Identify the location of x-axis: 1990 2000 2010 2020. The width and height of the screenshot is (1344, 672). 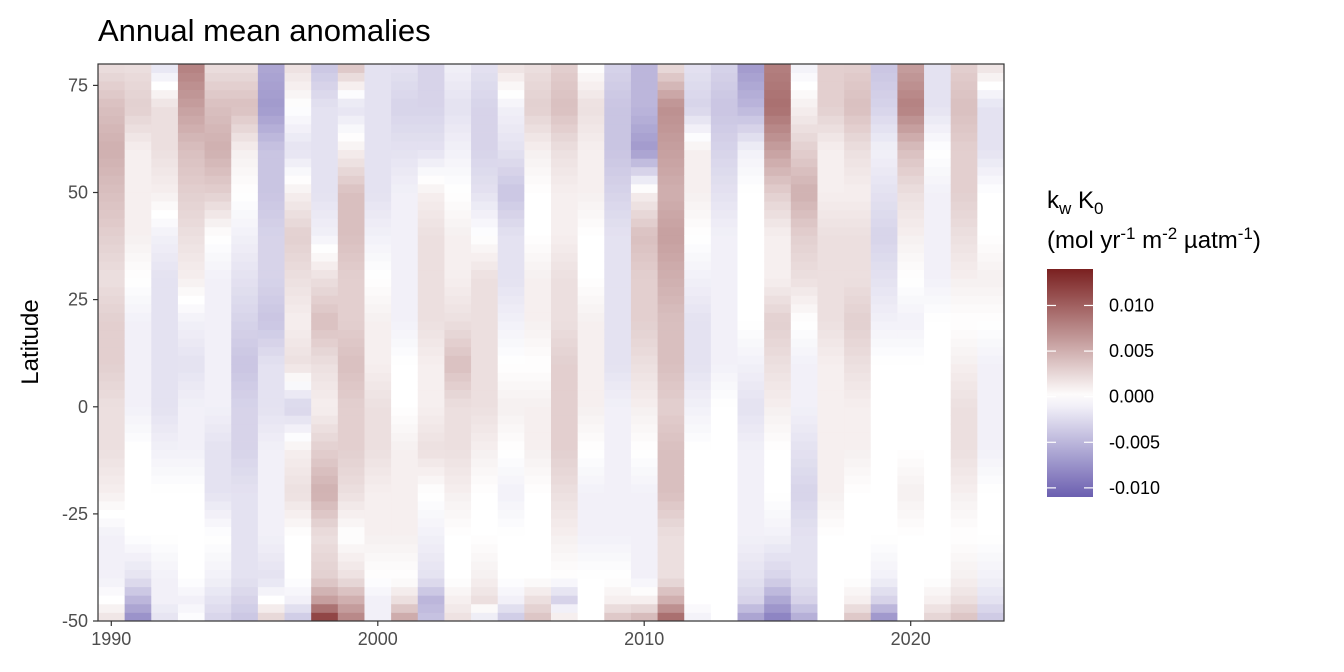
(511, 635).